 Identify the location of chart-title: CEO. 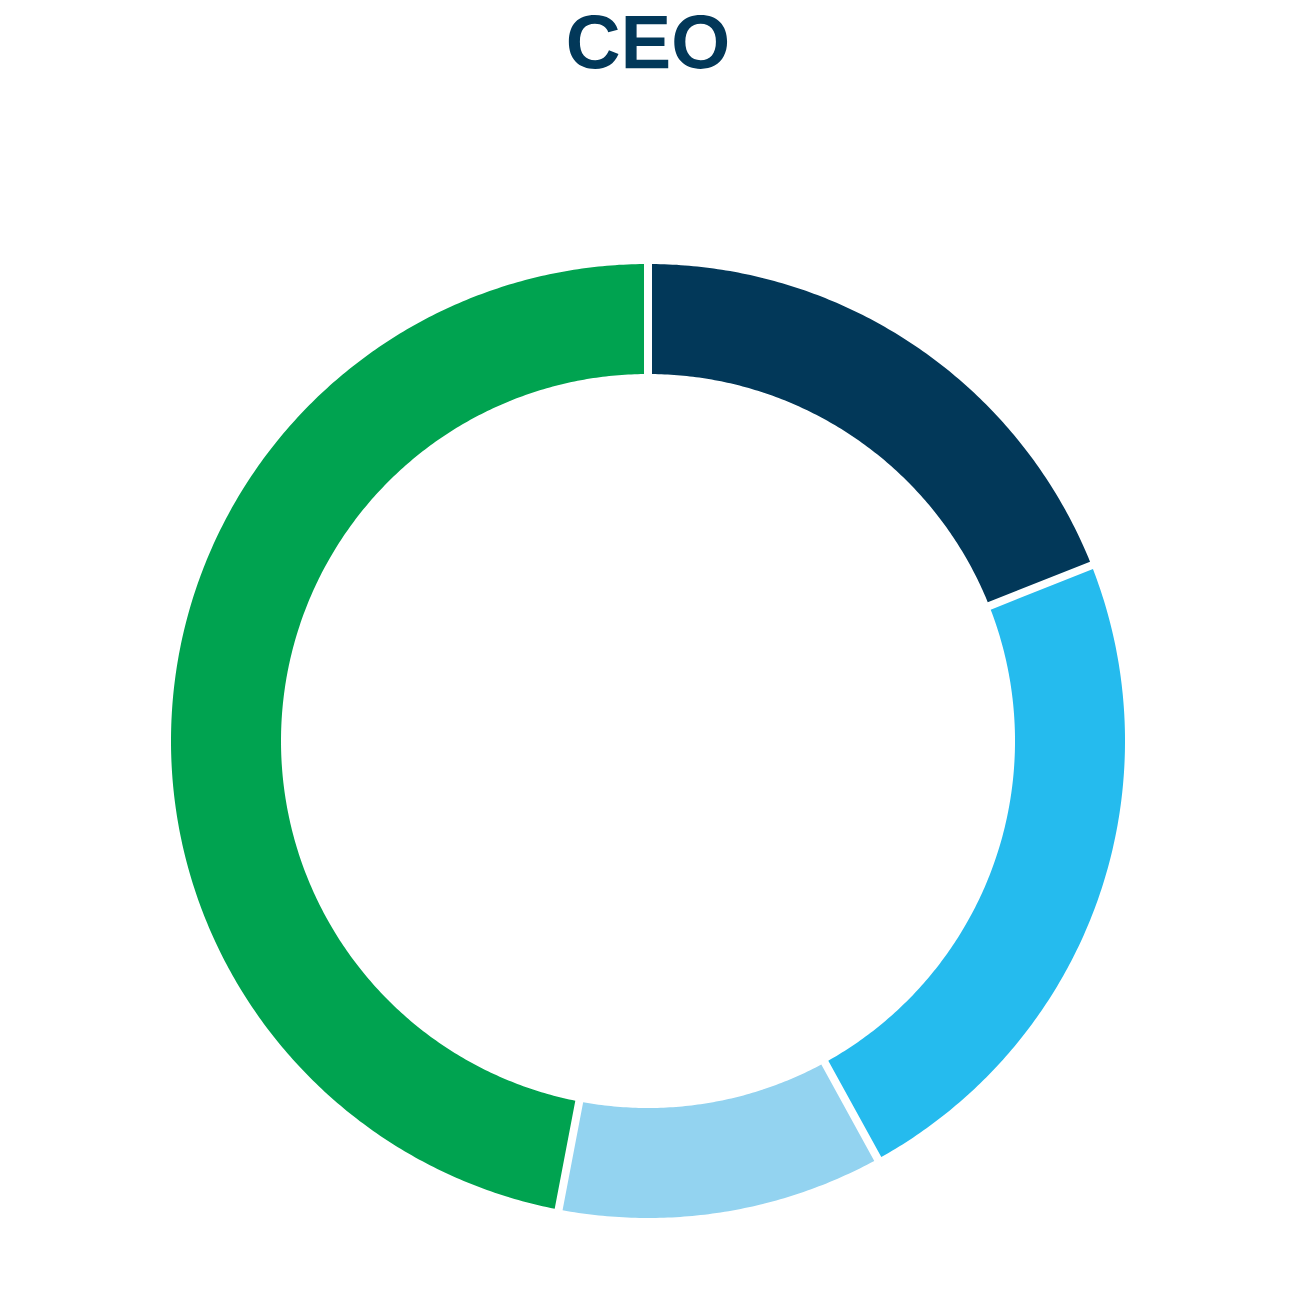
(648, 42).